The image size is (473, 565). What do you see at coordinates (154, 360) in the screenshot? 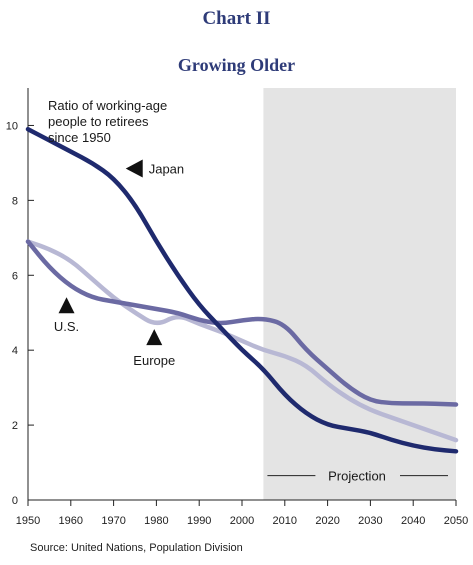
I see `series-label-europe: Europe` at bounding box center [154, 360].